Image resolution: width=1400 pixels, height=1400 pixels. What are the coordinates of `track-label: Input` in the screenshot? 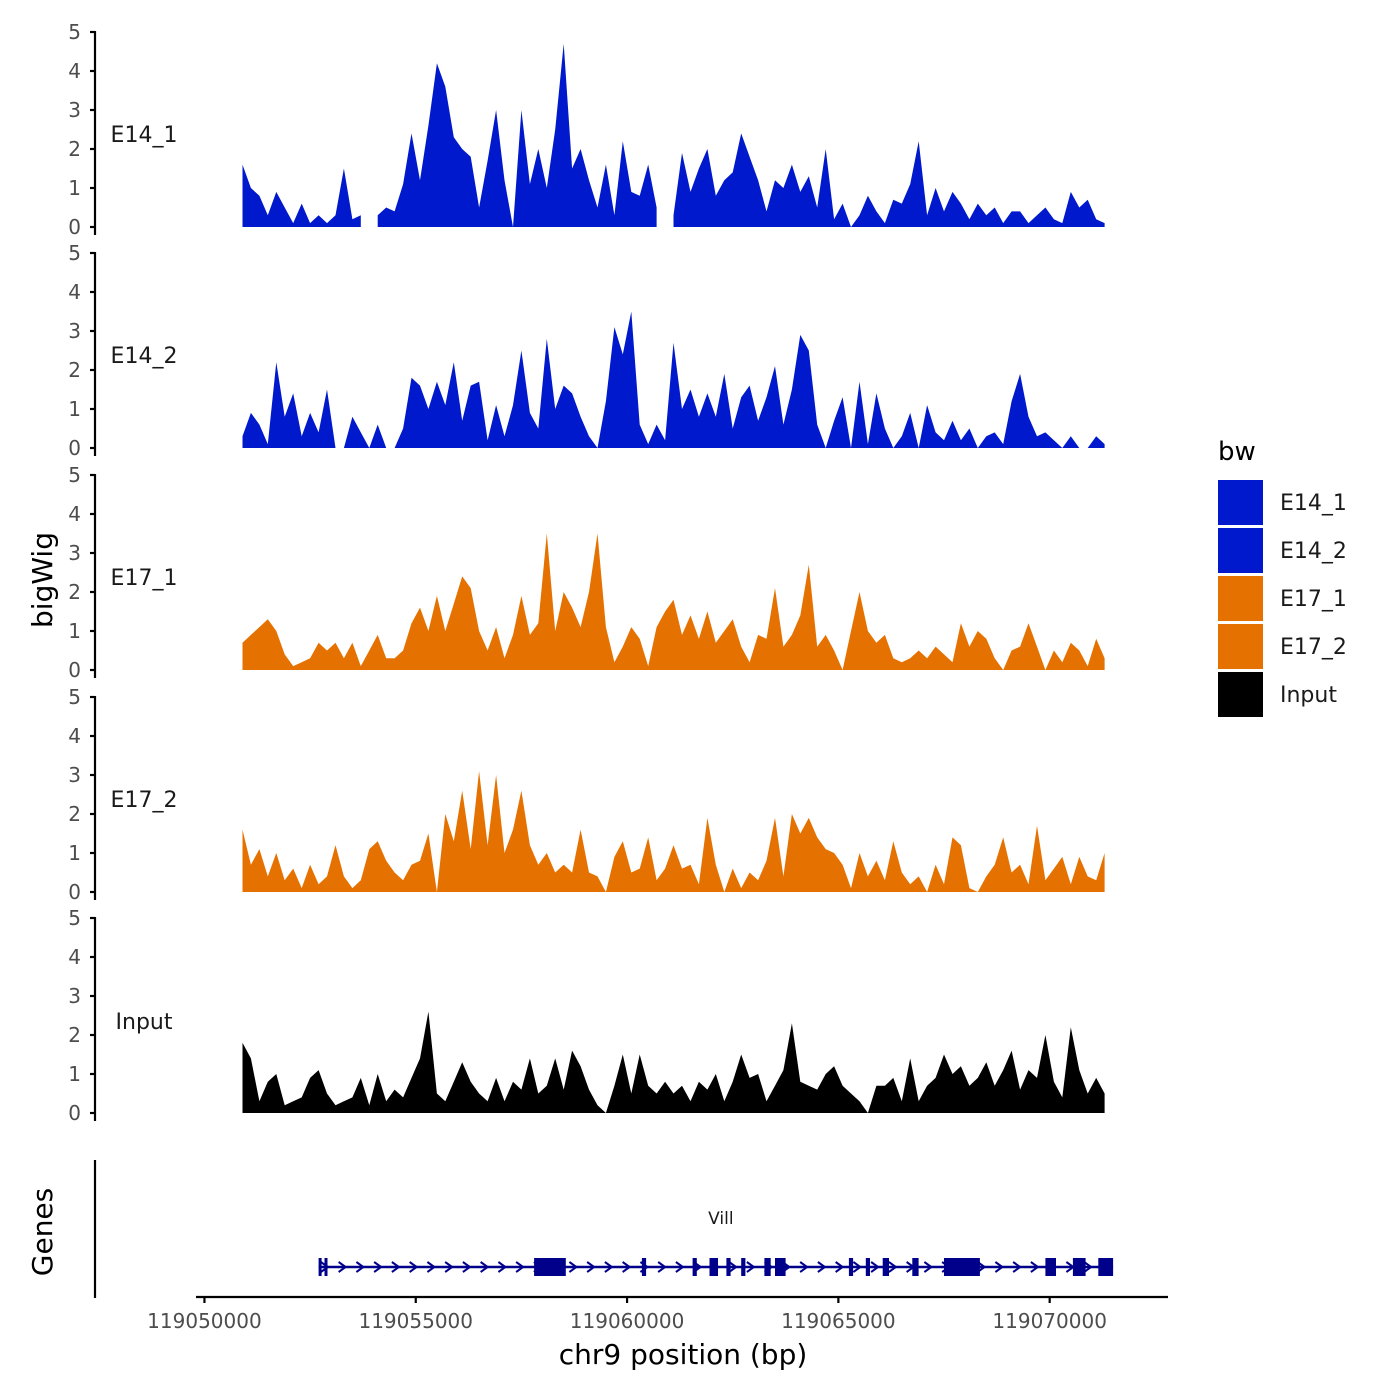 It's located at (144, 1022).